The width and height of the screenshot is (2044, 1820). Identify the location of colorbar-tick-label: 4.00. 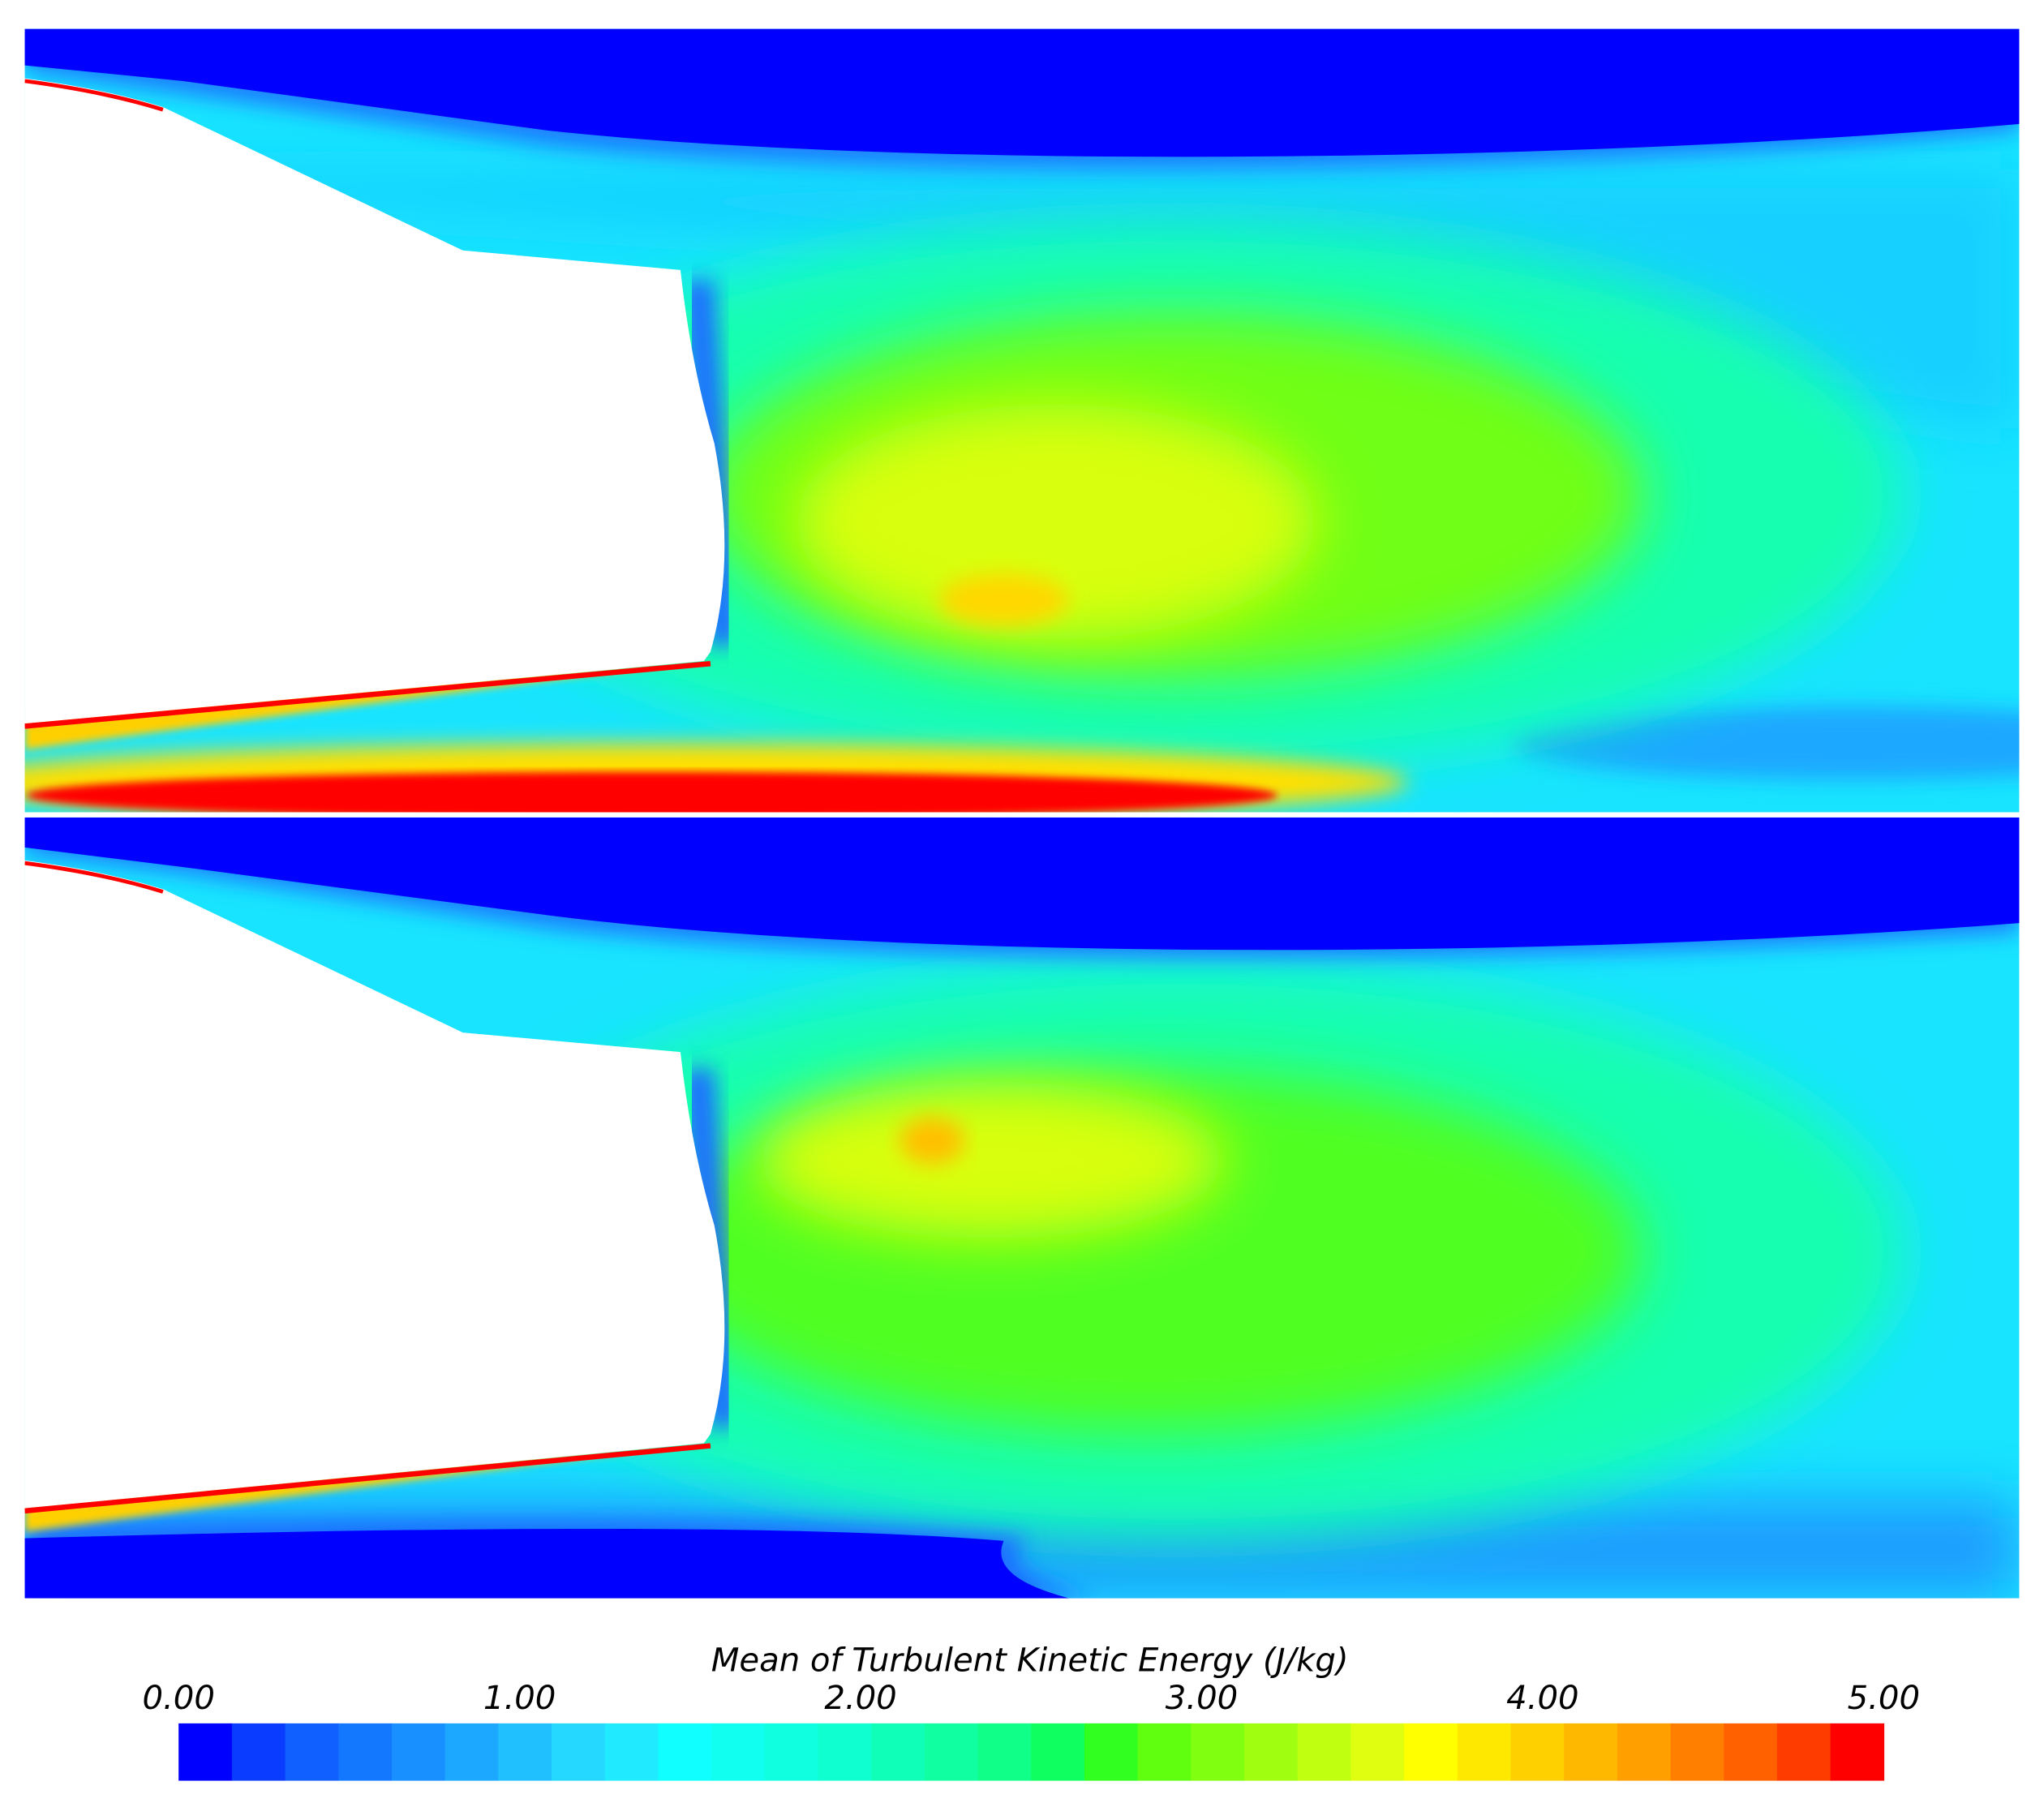
(1542, 1698).